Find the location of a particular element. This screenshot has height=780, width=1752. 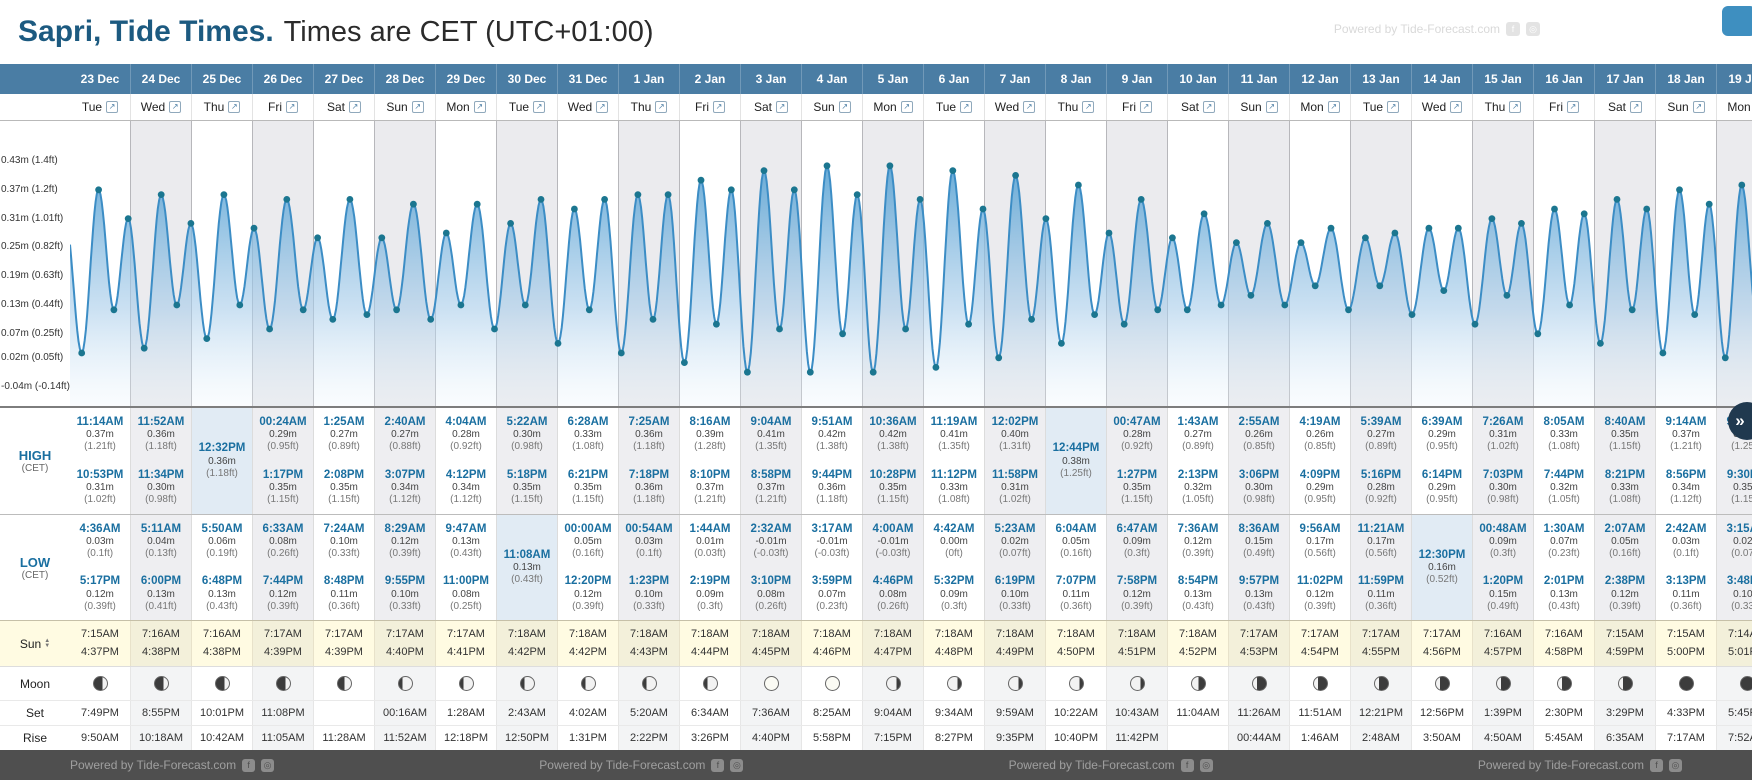

tide-height-m: 0.35m is located at coordinates (344, 488).